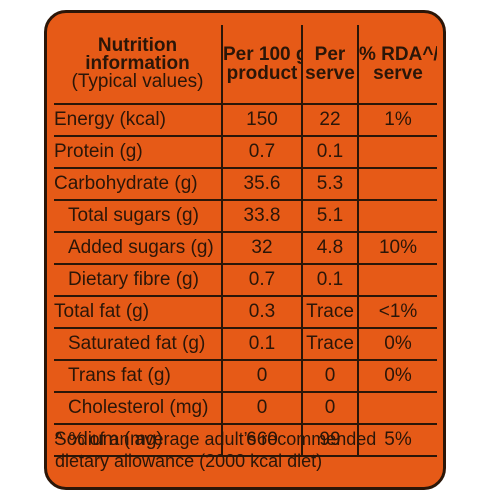 This screenshot has width=500, height=500. I want to click on per-serve-column-header: Per serve, so click(330, 65).